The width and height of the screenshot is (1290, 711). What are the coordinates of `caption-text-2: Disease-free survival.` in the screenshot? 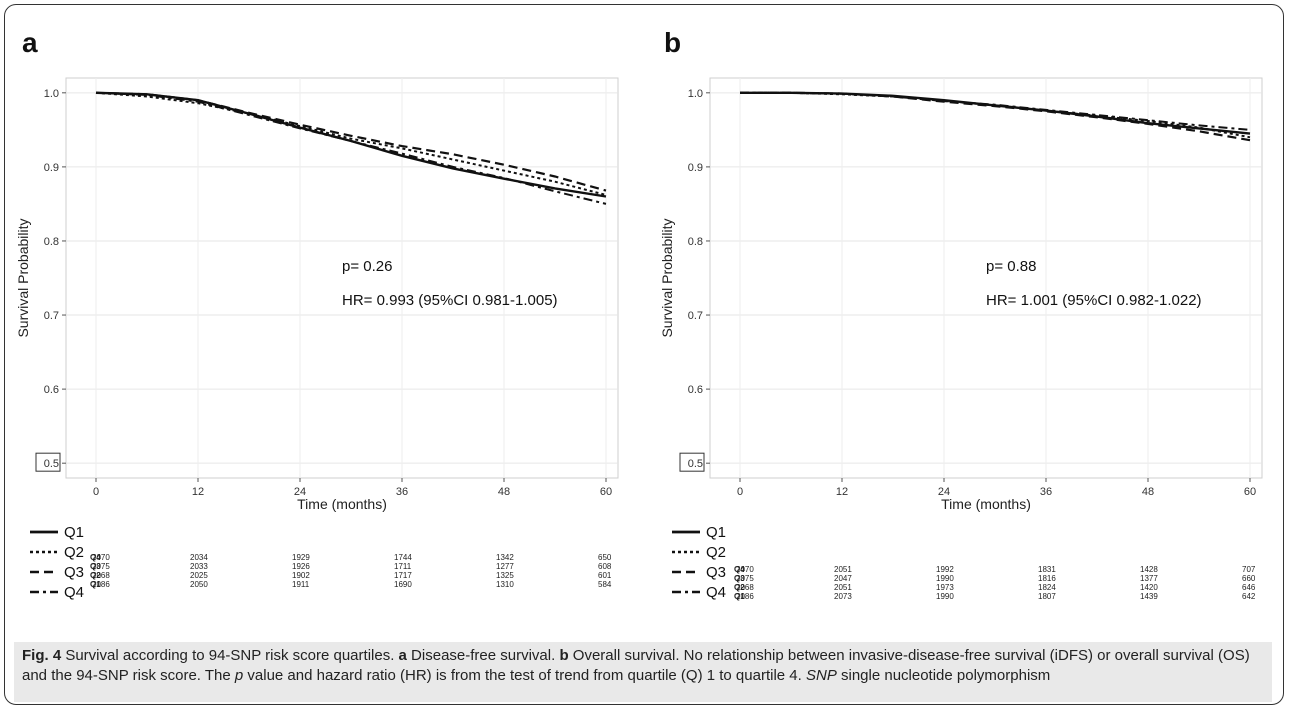 It's located at (483, 655).